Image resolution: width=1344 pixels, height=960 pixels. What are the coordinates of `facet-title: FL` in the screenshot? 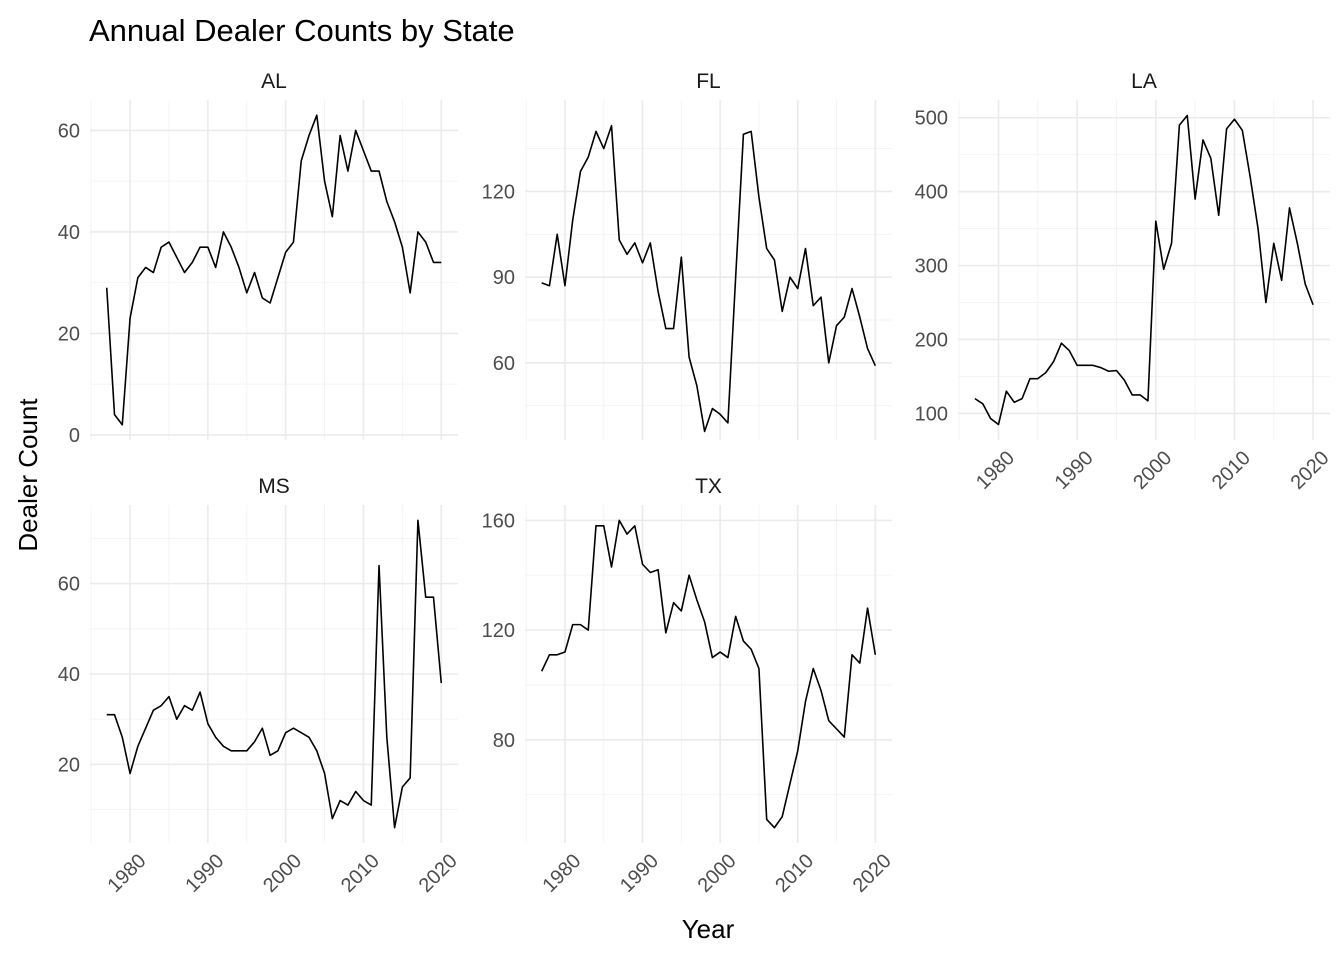 It's located at (708, 81).